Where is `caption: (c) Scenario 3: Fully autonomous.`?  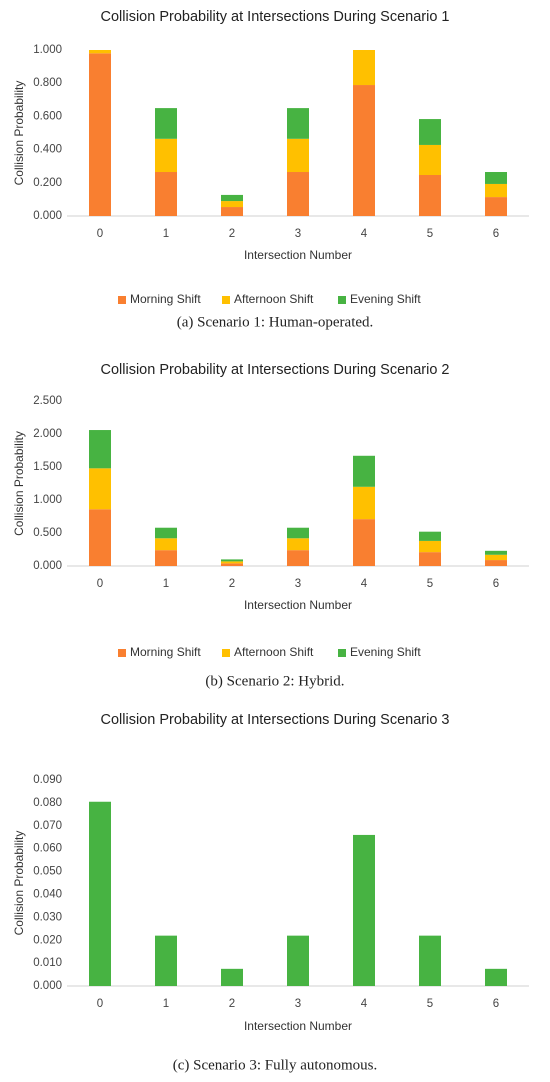 caption: (c) Scenario 3: Fully autonomous. is located at coordinates (275, 1065).